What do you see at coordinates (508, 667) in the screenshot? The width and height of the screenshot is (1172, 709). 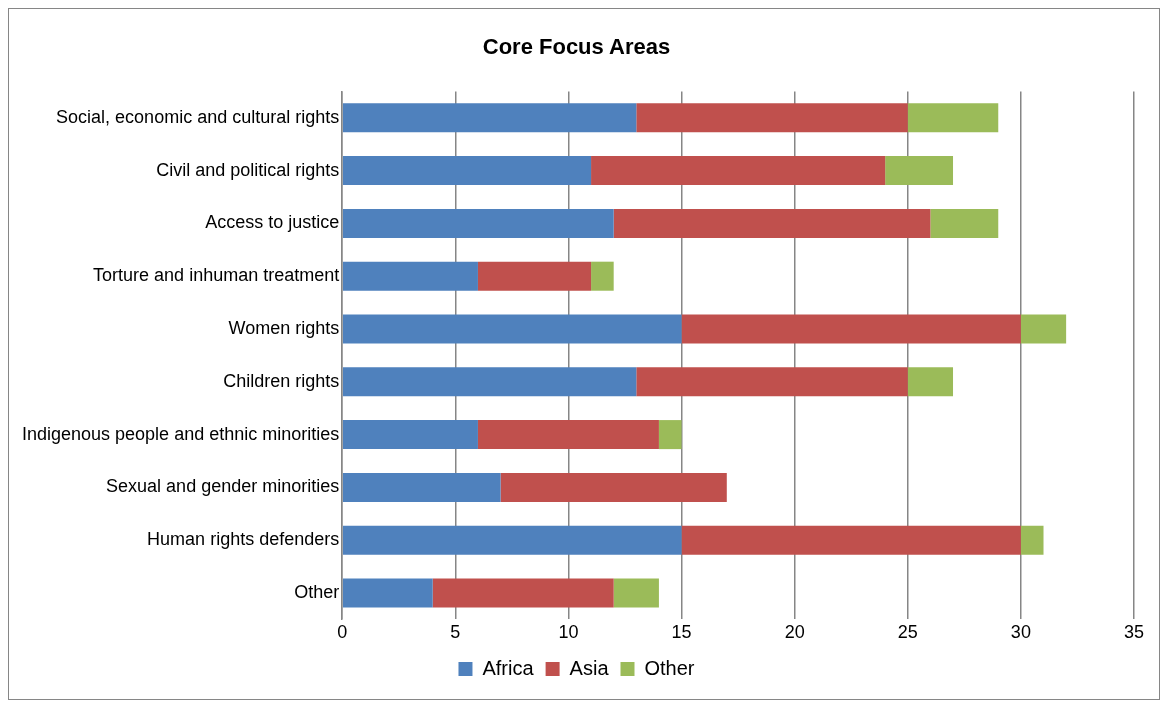 I see `legend-label: Africa` at bounding box center [508, 667].